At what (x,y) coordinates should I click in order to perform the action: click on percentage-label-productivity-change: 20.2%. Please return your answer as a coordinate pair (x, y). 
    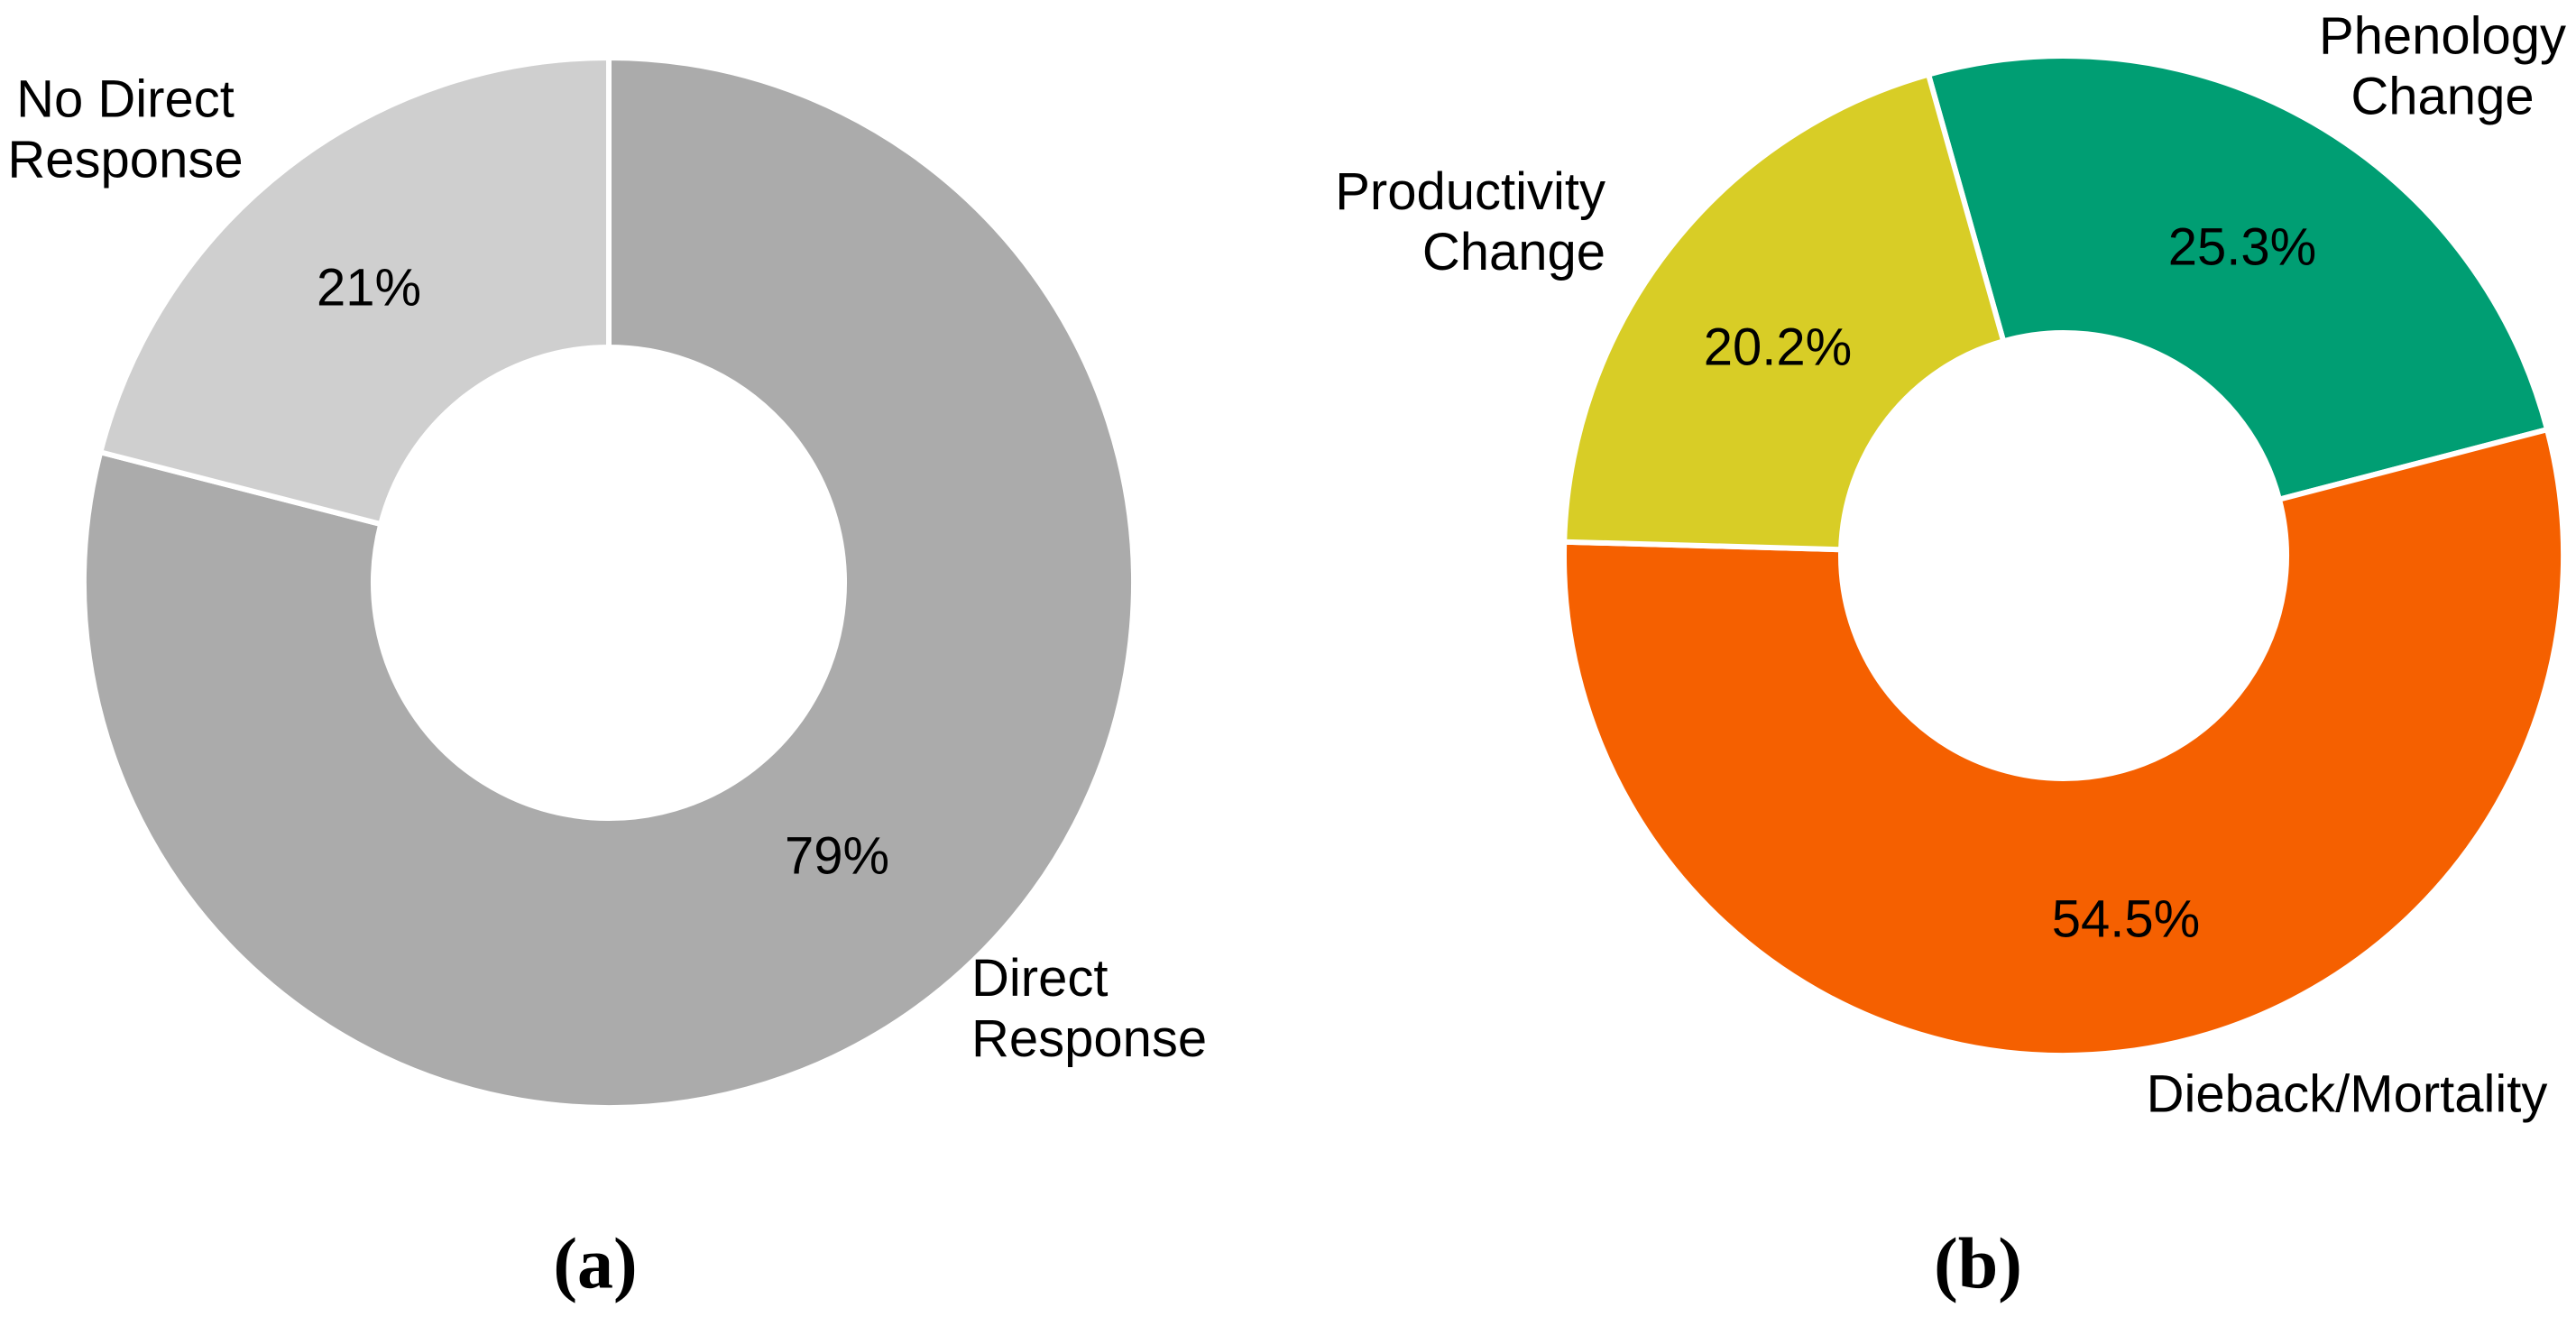
    Looking at the image, I should click on (1778, 348).